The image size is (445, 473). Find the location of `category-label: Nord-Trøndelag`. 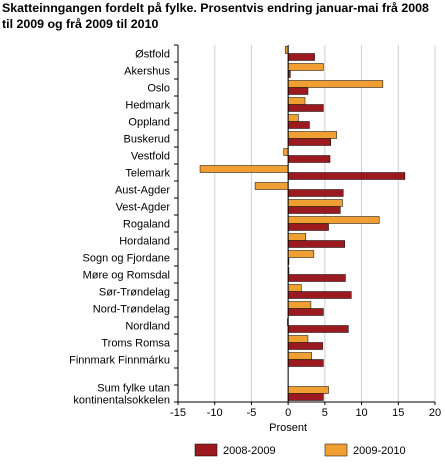

category-label: Nord-Trøndelag is located at coordinates (131, 310).